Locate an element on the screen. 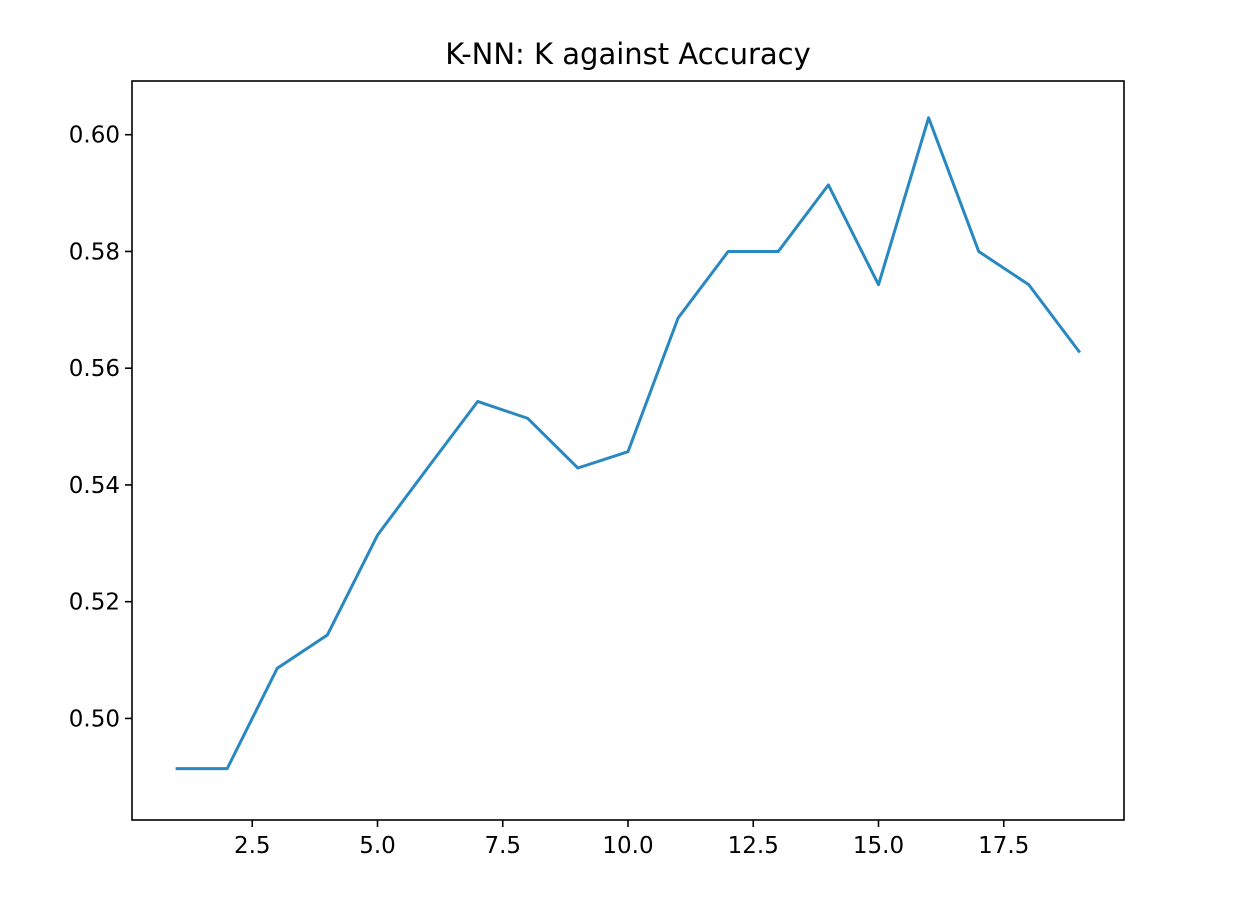  x-tick-label: 2.5 is located at coordinates (252, 846).